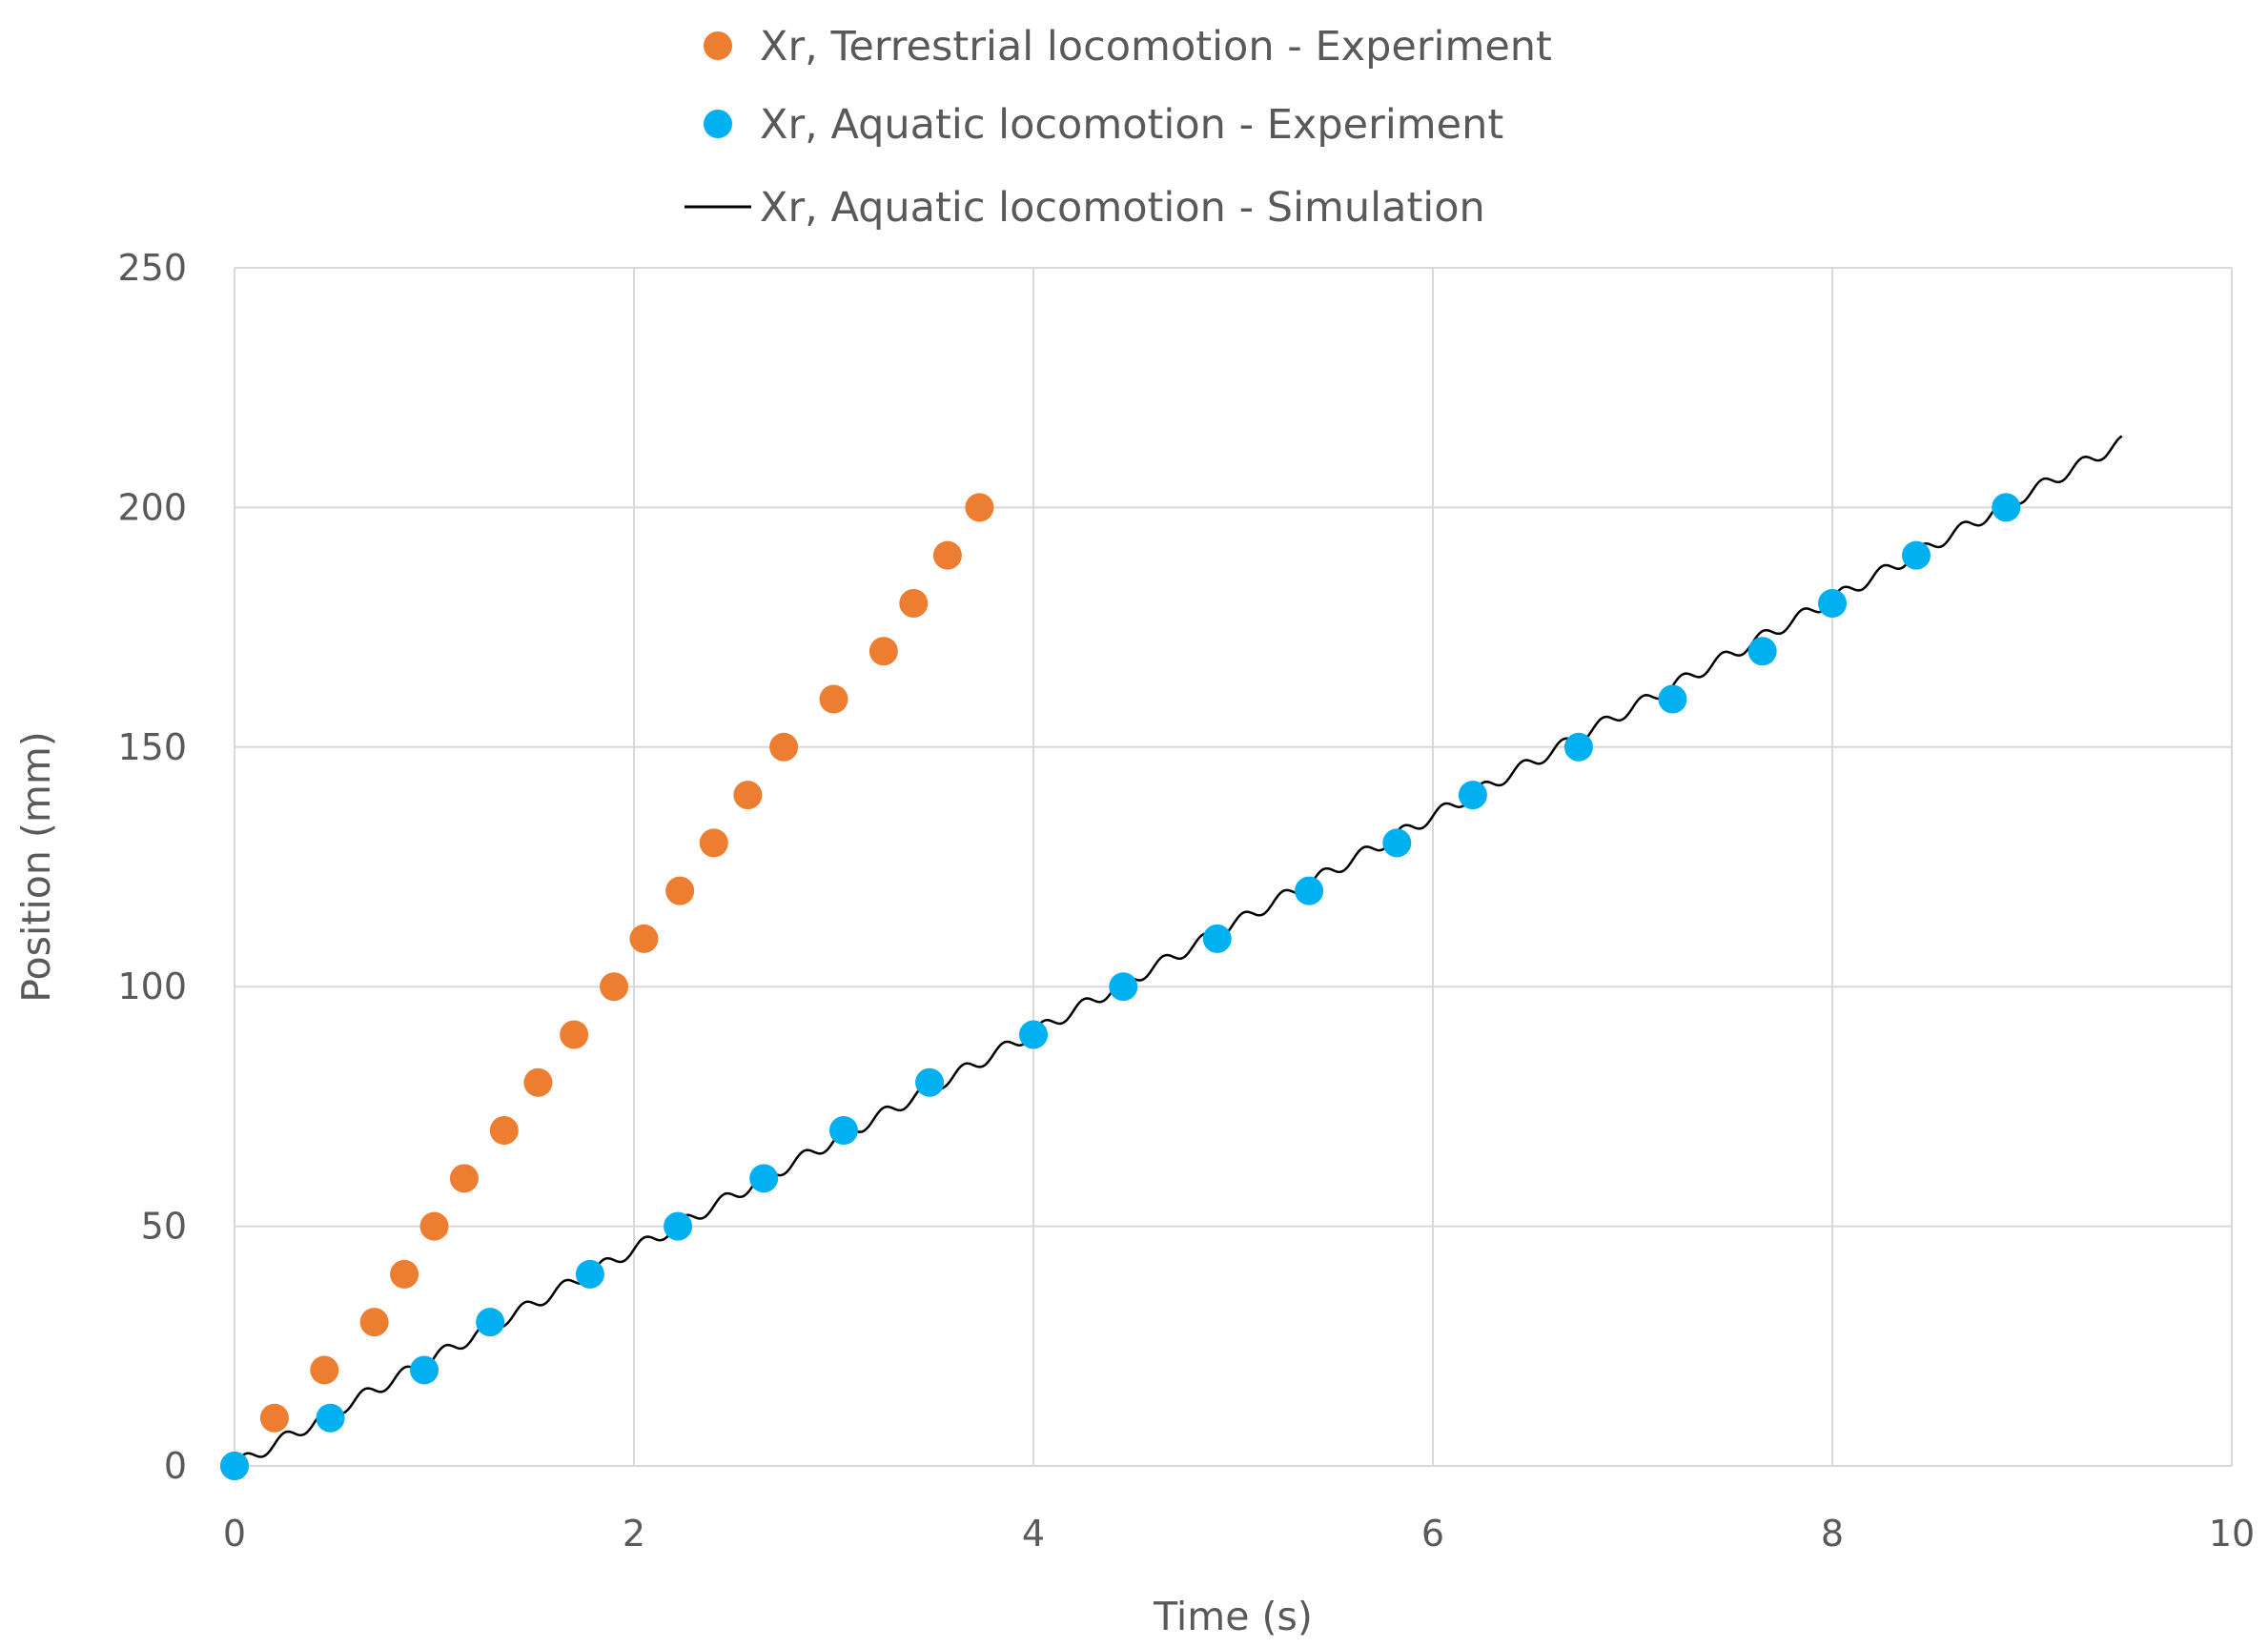 Image resolution: width=2268 pixels, height=1647 pixels. What do you see at coordinates (234, 1534) in the screenshot?
I see `x-tick-label: 0` at bounding box center [234, 1534].